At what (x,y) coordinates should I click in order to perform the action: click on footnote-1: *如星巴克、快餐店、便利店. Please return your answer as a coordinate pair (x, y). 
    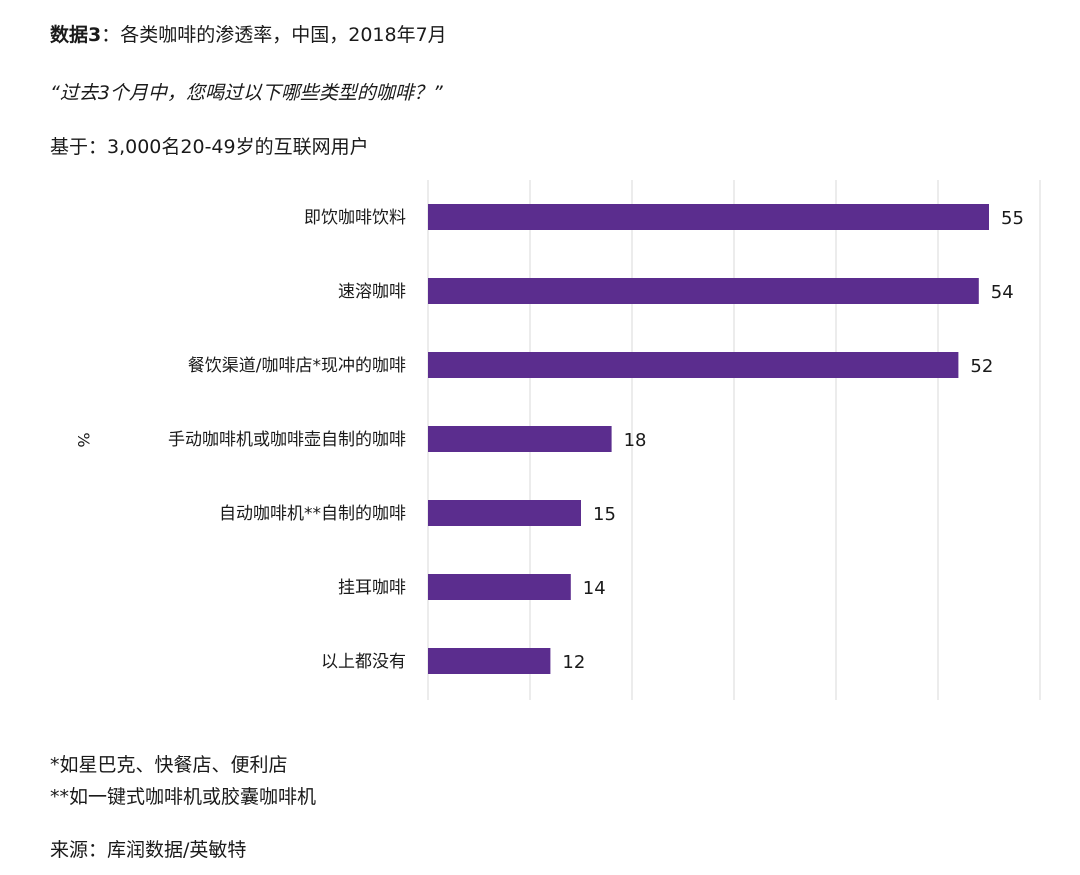
    Looking at the image, I should click on (169, 765).